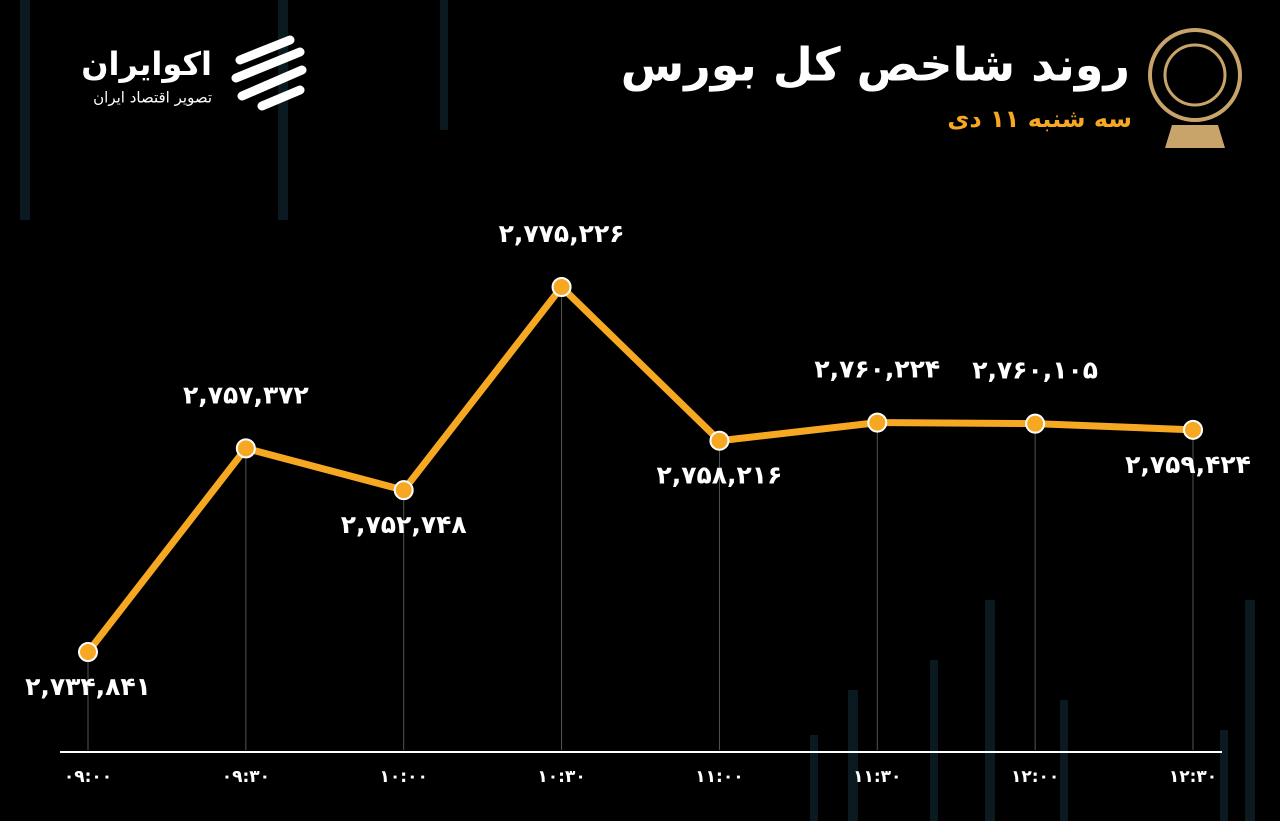  Describe the element at coordinates (1193, 777) in the screenshot. I see `x-tick-label: ۱۲:۳۰` at that location.